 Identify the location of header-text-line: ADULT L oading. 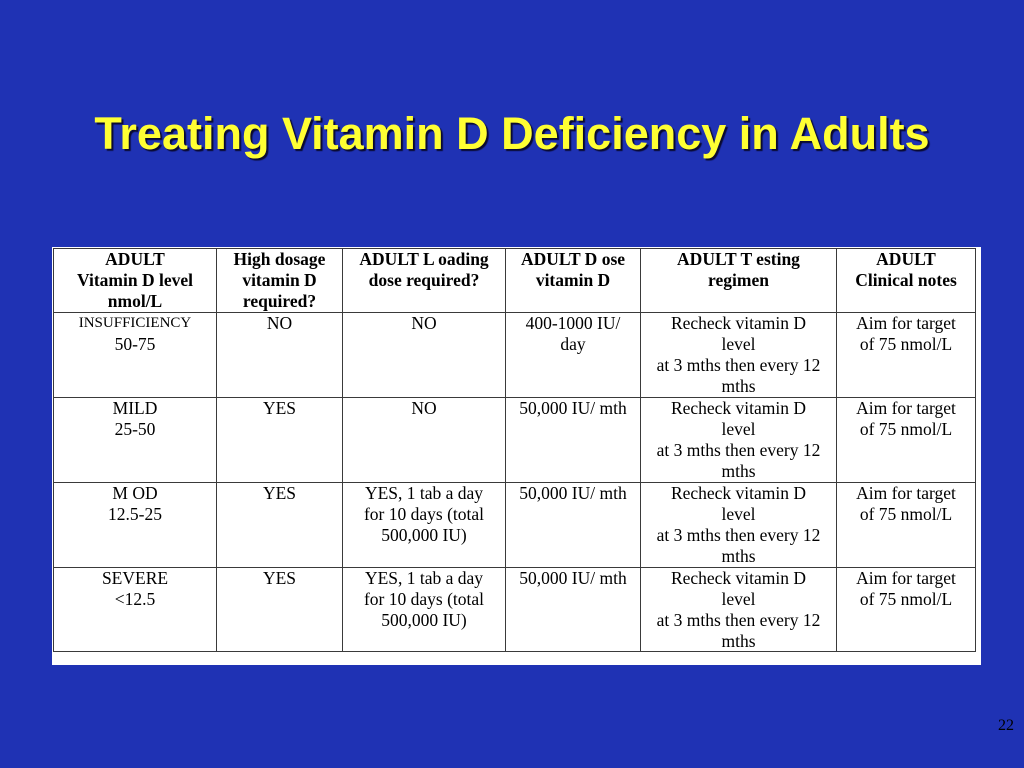
(424, 259).